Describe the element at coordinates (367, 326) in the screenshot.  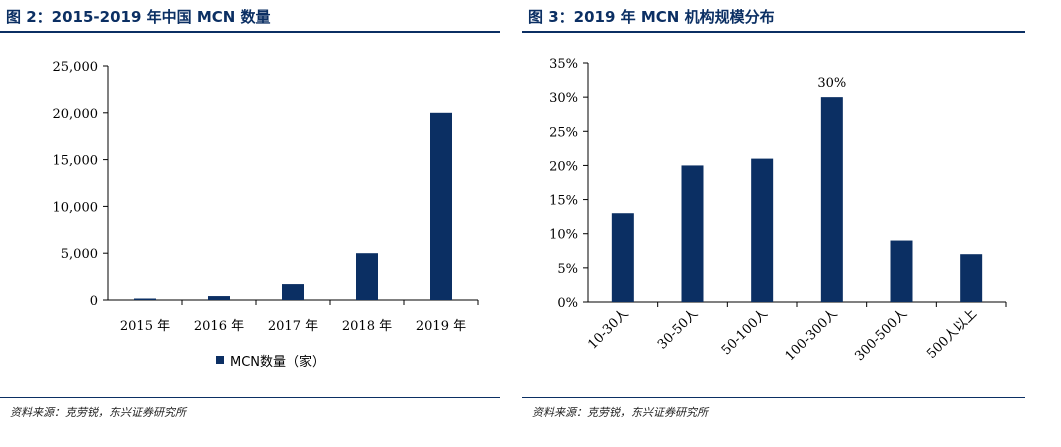
I see `x-tick-label: 2018 年` at that location.